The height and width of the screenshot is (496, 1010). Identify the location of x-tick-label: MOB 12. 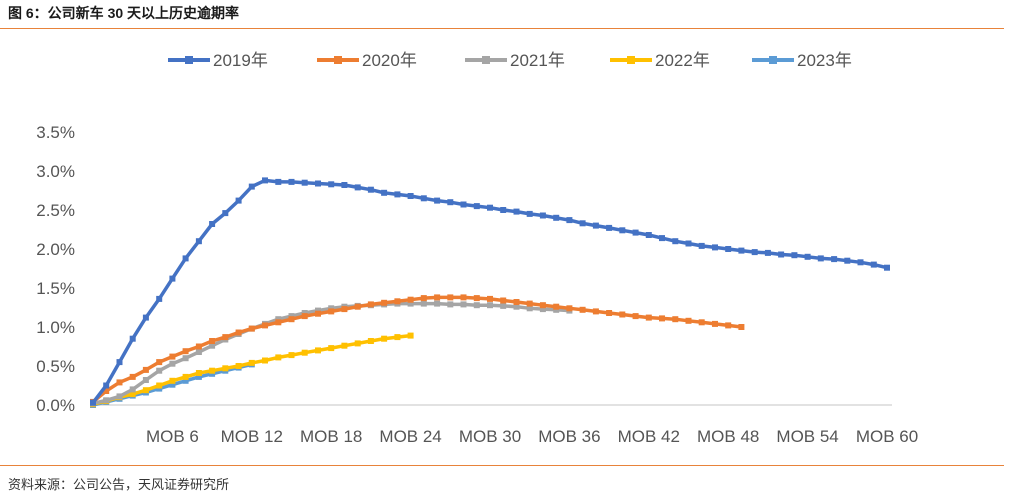
(252, 436).